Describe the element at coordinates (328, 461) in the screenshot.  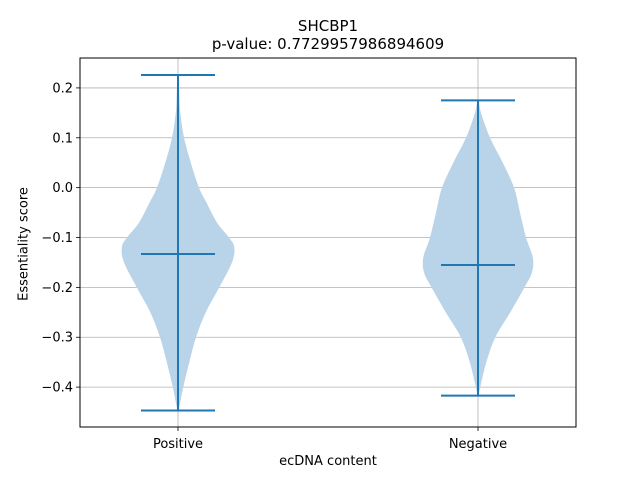
I see `x-axis-label: ecDNA content` at that location.